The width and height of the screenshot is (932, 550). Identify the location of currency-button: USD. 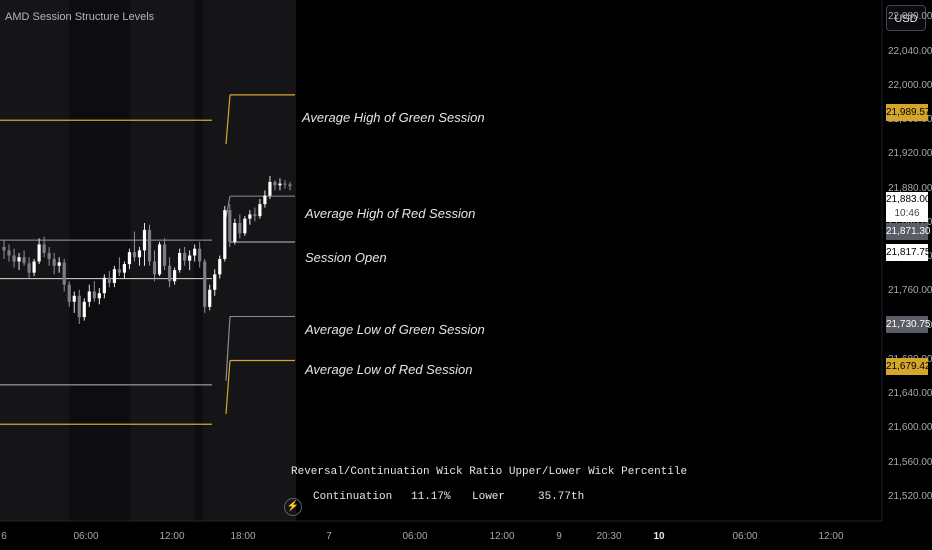
(906, 18).